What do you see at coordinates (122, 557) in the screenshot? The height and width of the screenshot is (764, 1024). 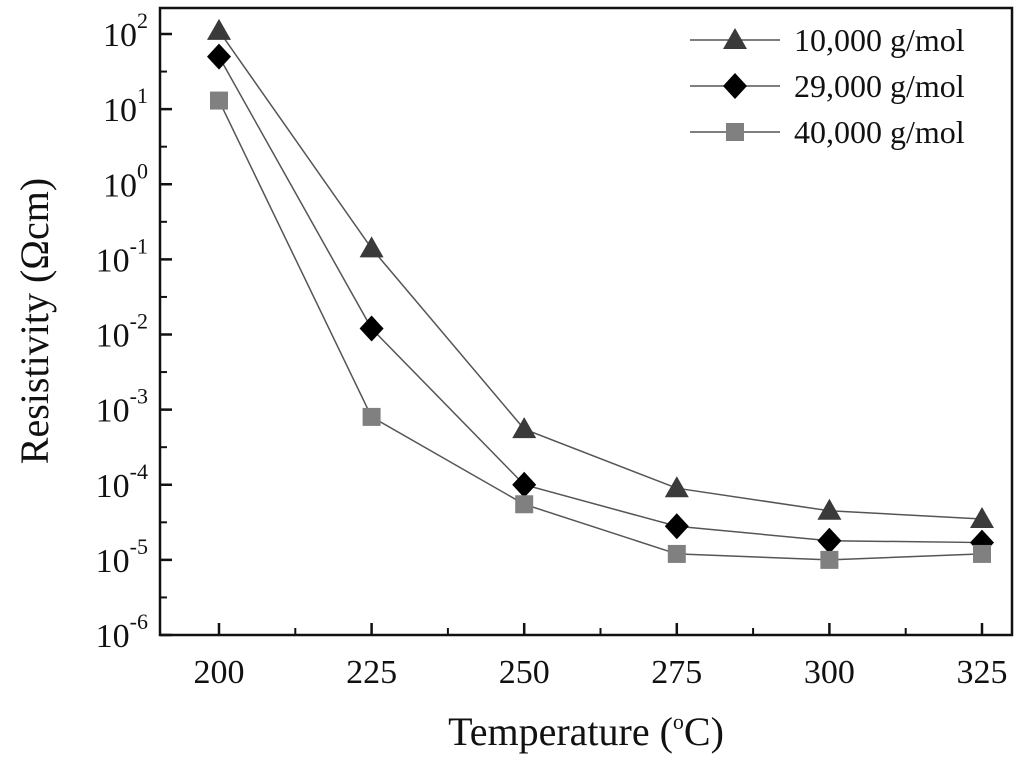 I see `y-tick-label: 10⁻⁵` at bounding box center [122, 557].